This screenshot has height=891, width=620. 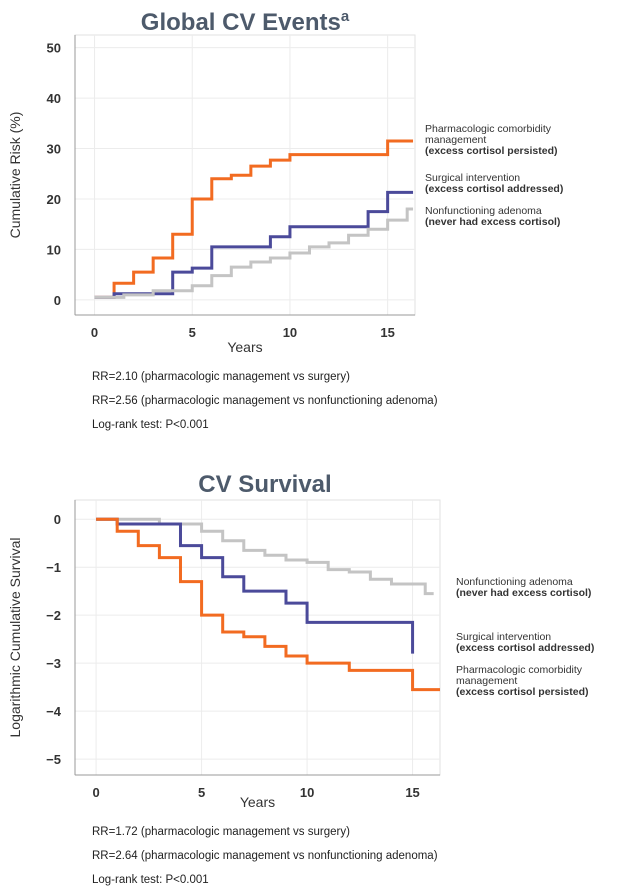 What do you see at coordinates (241, 22) in the screenshot?
I see `title-text: Global CV Events` at bounding box center [241, 22].